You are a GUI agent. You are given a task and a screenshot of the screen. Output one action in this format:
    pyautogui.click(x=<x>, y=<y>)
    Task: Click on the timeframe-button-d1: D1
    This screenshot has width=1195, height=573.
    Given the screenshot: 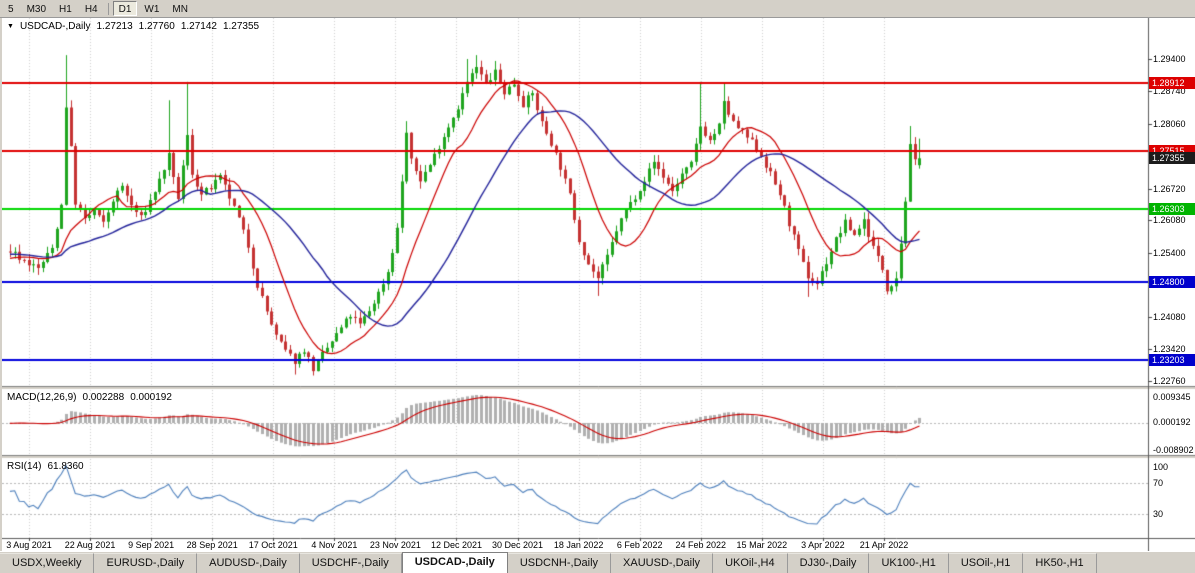 What is the action you would take?
    pyautogui.click(x=125, y=8)
    